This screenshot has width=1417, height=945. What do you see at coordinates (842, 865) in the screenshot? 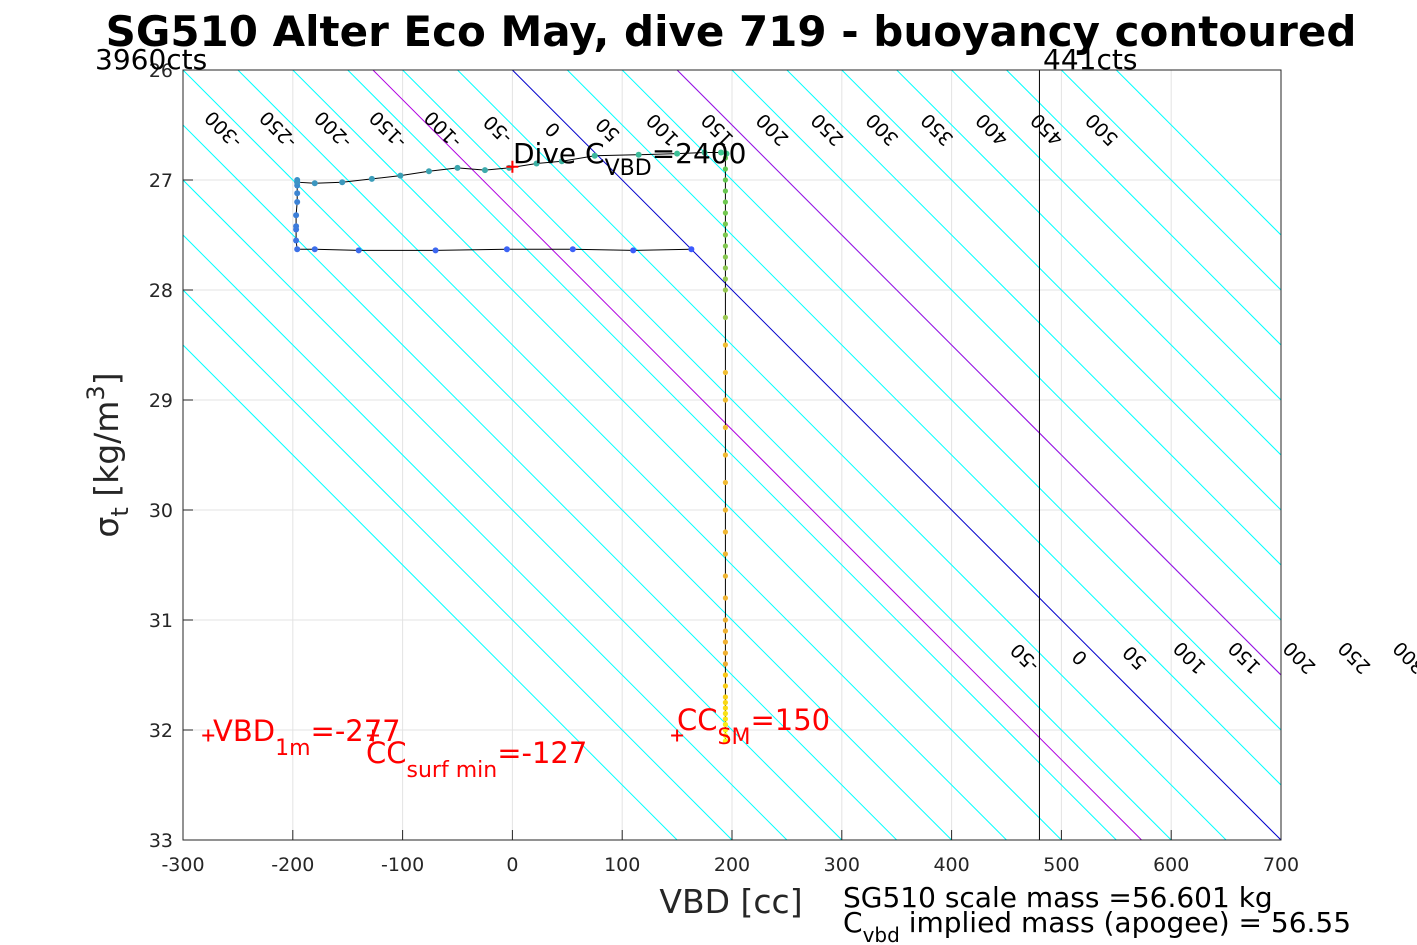
I see `x-tick-label: 300` at bounding box center [842, 865].